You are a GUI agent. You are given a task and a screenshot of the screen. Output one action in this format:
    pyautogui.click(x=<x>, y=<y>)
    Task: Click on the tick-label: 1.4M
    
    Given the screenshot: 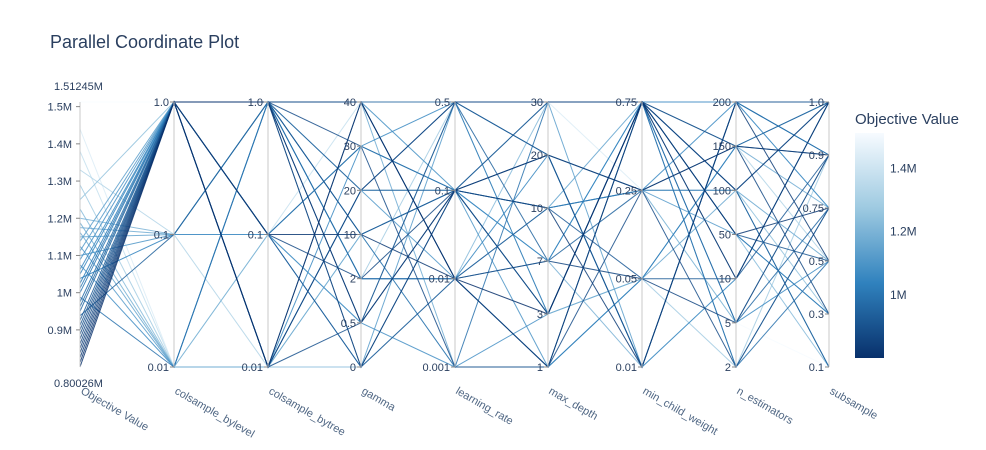 What is the action you would take?
    pyautogui.click(x=60, y=145)
    